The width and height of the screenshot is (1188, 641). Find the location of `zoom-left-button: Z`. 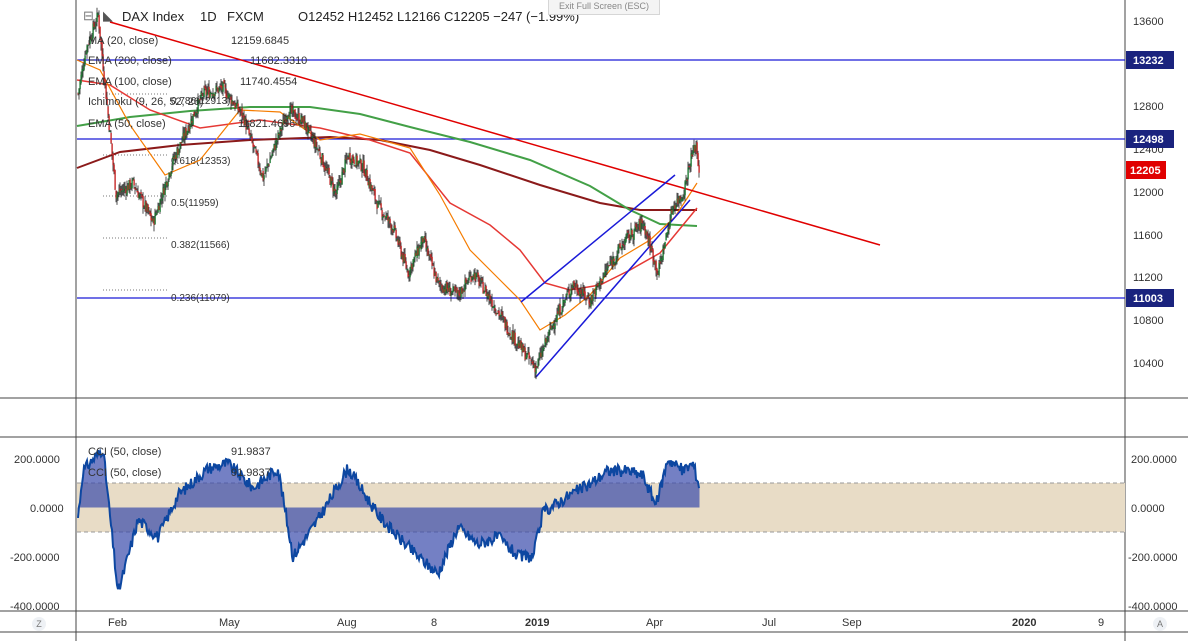

zoom-left-button: Z is located at coordinates (39, 624).